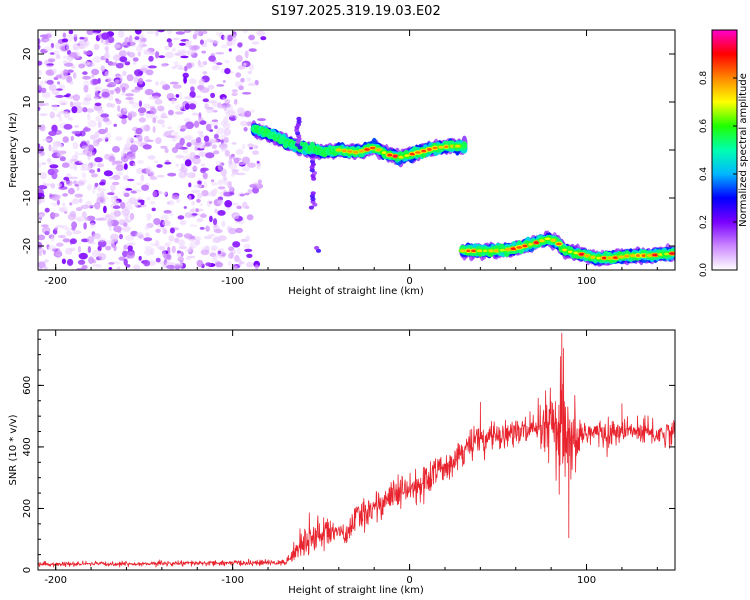  What do you see at coordinates (27, 570) in the screenshot?
I see `y-tick-label: 0` at bounding box center [27, 570].